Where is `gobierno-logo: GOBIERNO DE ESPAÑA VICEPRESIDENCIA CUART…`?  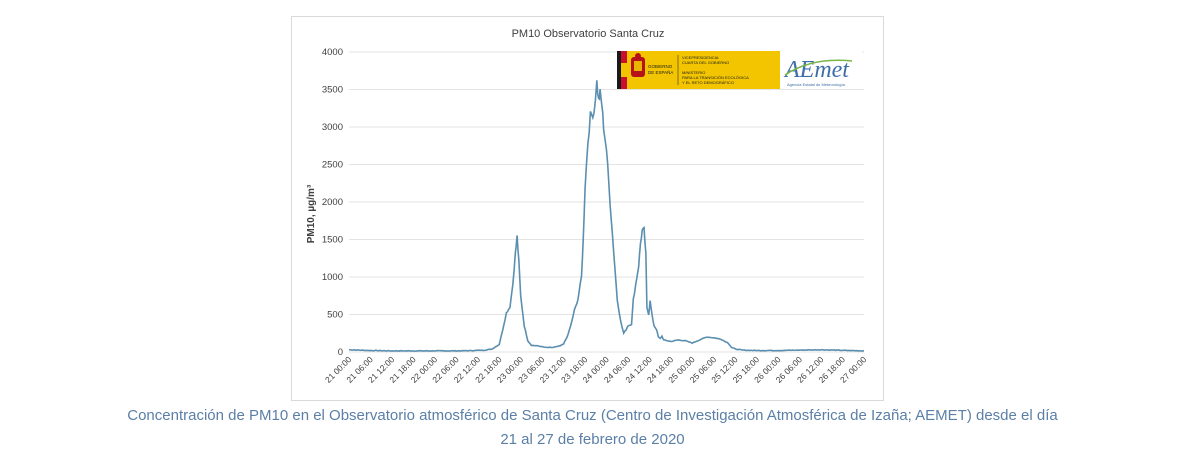
gobierno-logo: GOBIERNO DE ESPAÑA VICEPRESIDENCIA CUART… is located at coordinates (698, 70).